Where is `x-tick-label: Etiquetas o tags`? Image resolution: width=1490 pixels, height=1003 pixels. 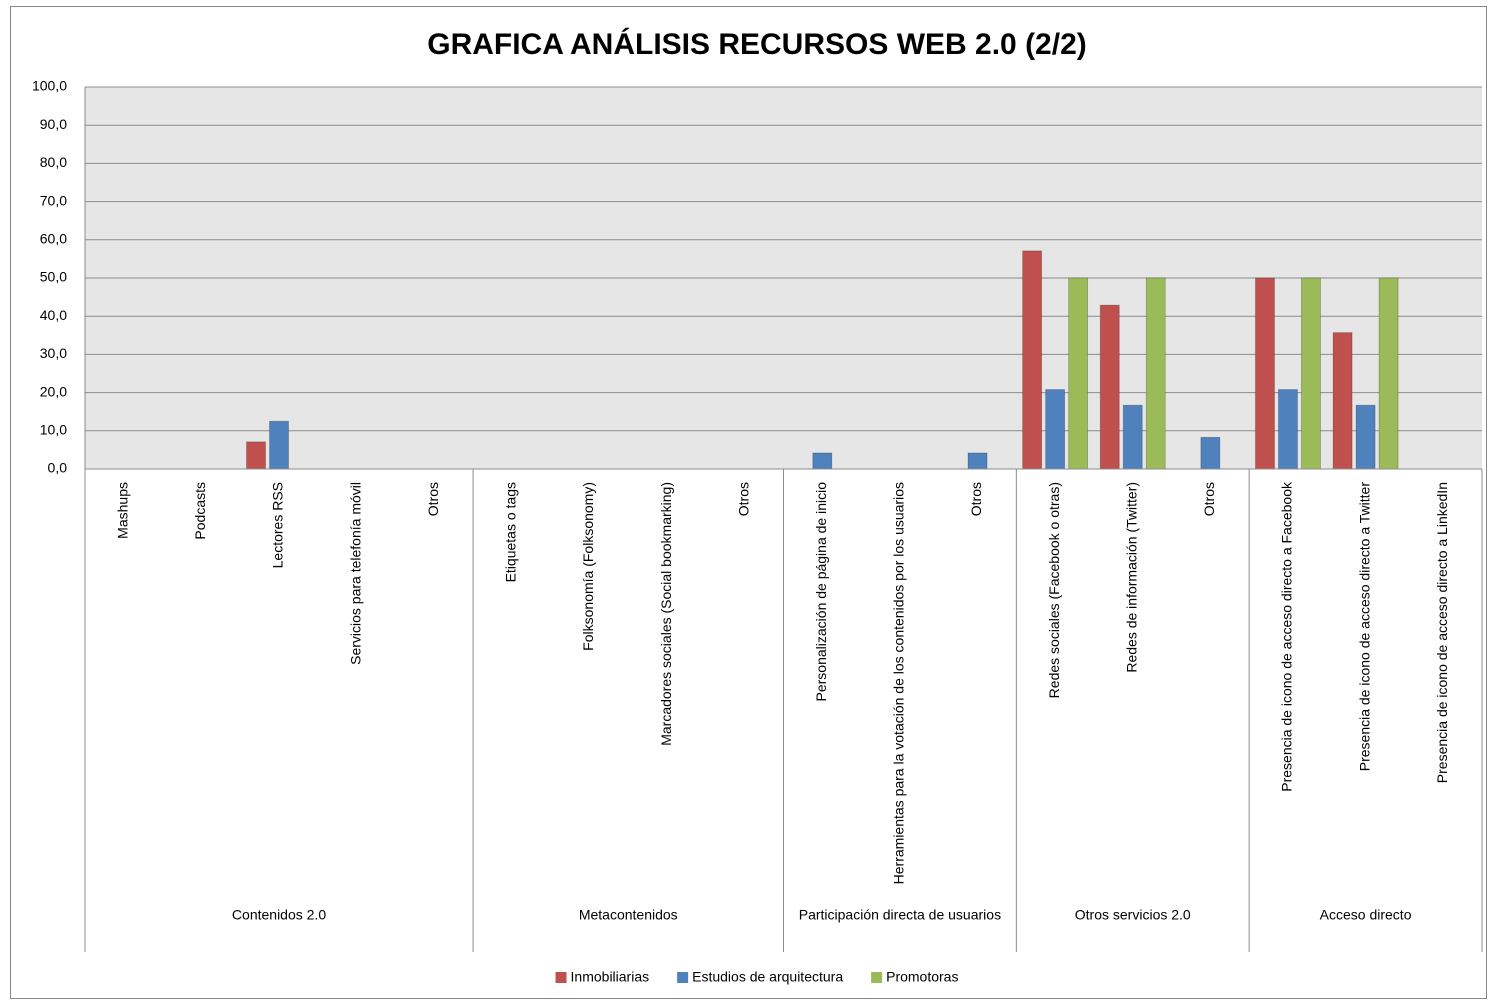
x-tick-label: Etiquetas o tags is located at coordinates (511, 532).